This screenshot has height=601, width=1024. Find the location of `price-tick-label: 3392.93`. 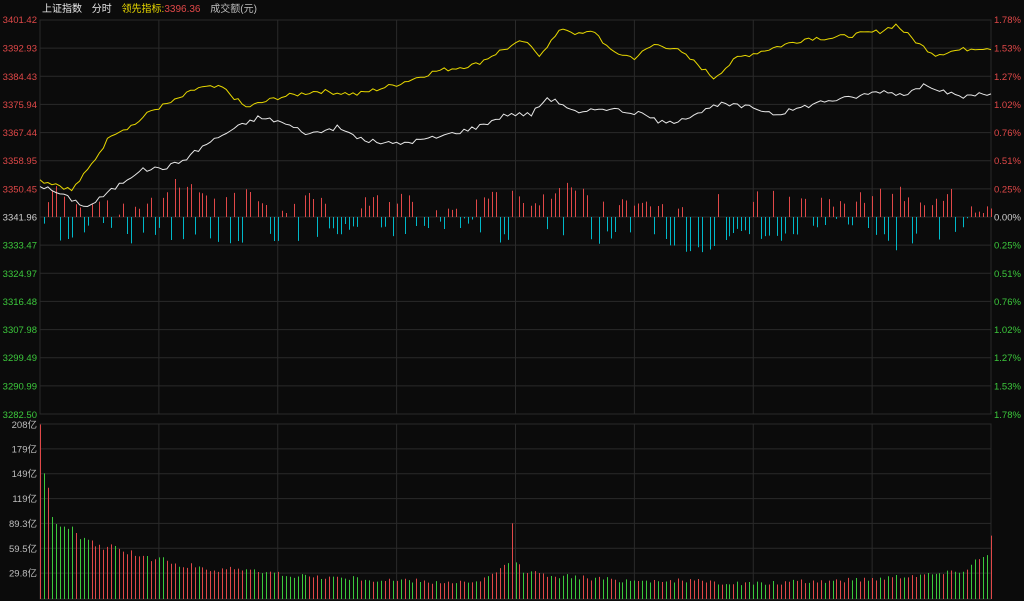

price-tick-label: 3392.93 is located at coordinates (20, 49).